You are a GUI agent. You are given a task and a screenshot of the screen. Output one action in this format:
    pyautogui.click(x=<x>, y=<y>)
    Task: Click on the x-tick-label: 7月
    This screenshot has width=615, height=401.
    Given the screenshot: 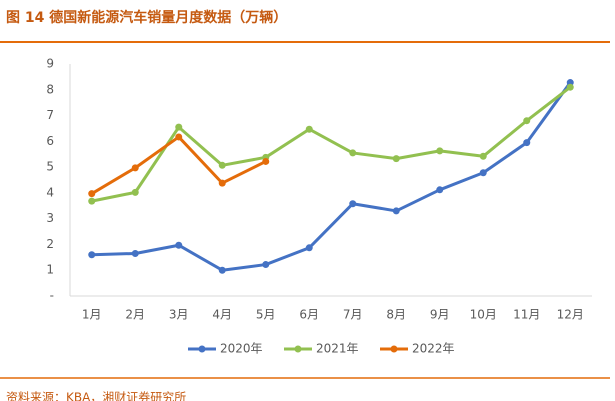 What is the action you would take?
    pyautogui.click(x=353, y=315)
    